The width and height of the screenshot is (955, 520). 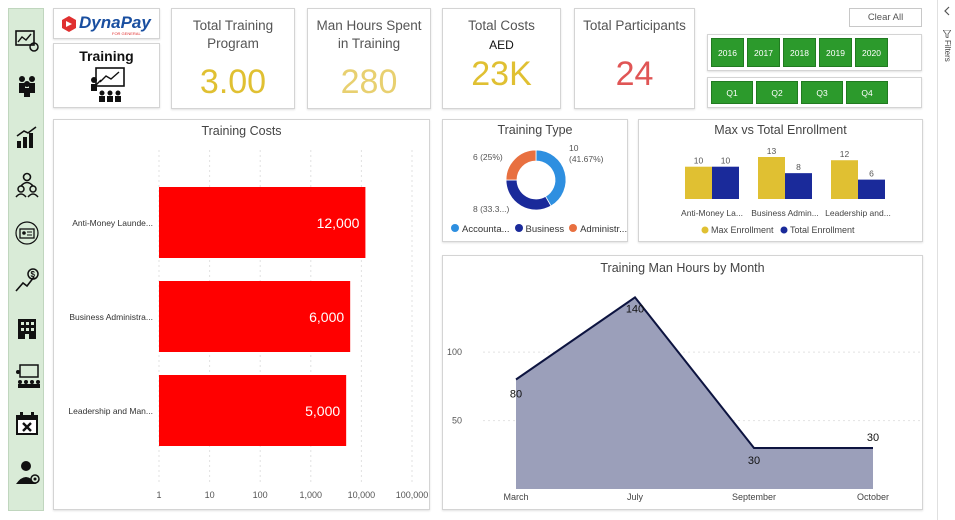 What do you see at coordinates (873, 497) in the screenshot?
I see `x-tick-label: October` at bounding box center [873, 497].